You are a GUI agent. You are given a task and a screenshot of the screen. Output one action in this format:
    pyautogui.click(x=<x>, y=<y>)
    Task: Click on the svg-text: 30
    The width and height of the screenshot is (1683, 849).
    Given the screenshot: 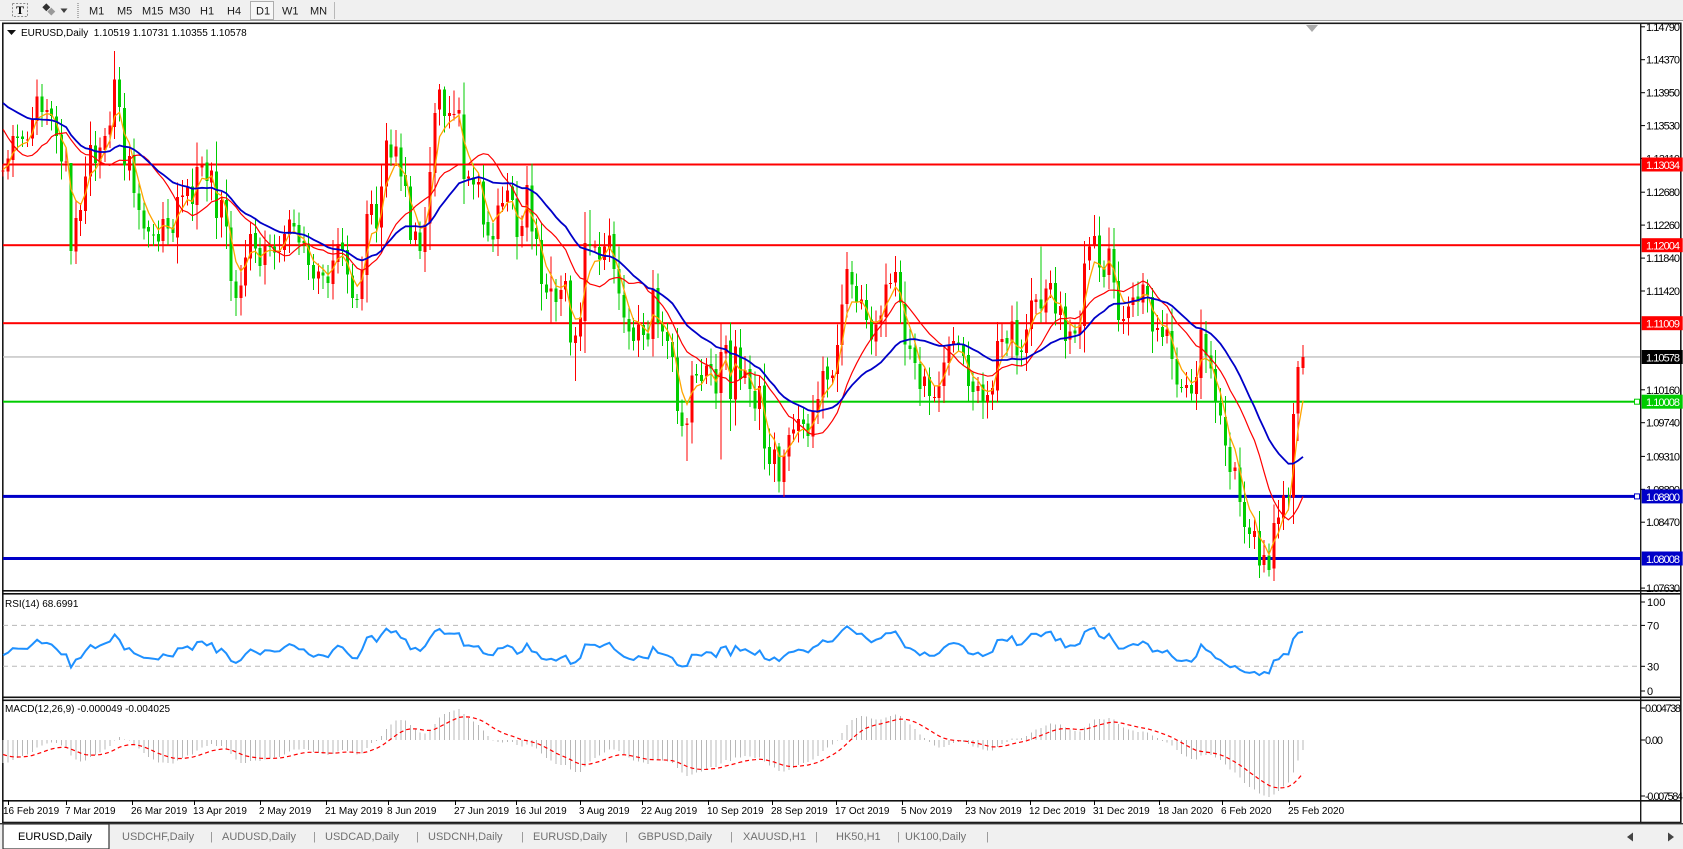 What is the action you would take?
    pyautogui.click(x=1653, y=667)
    